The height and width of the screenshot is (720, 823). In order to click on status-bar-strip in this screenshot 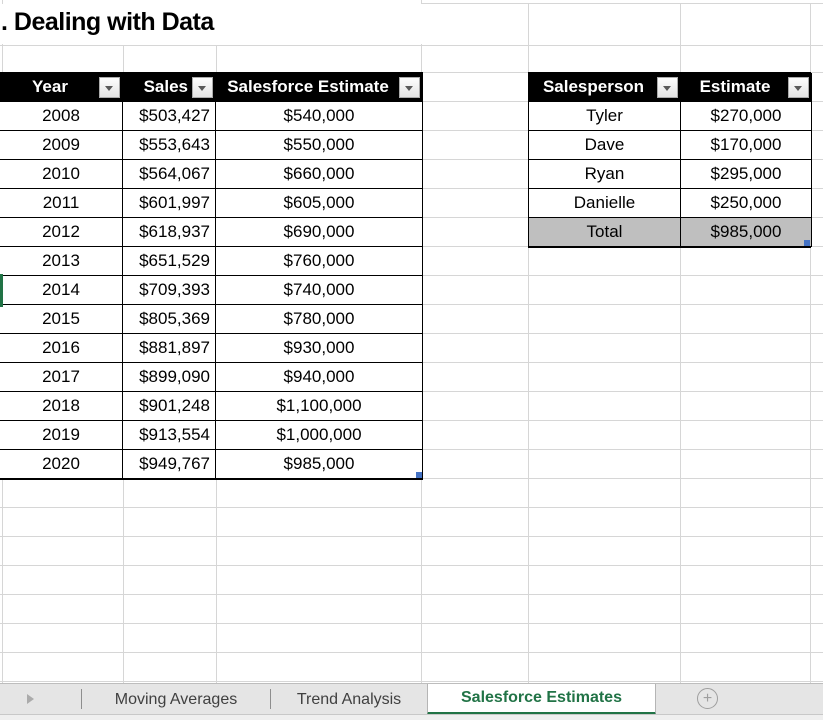, I will do `click(411, 717)`.